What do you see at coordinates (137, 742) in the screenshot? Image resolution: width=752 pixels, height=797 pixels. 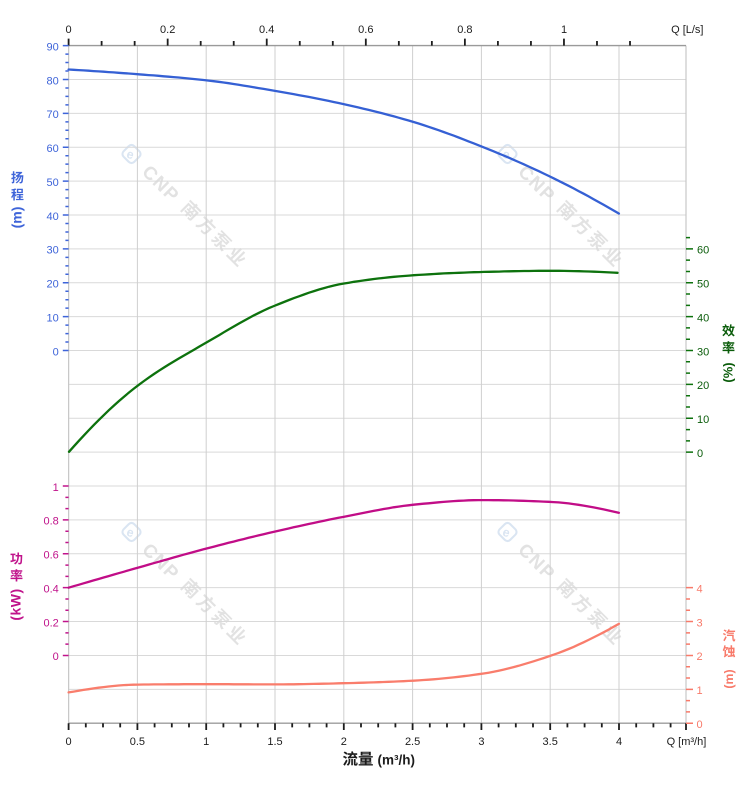 I see `svg-text: 0.5` at bounding box center [137, 742].